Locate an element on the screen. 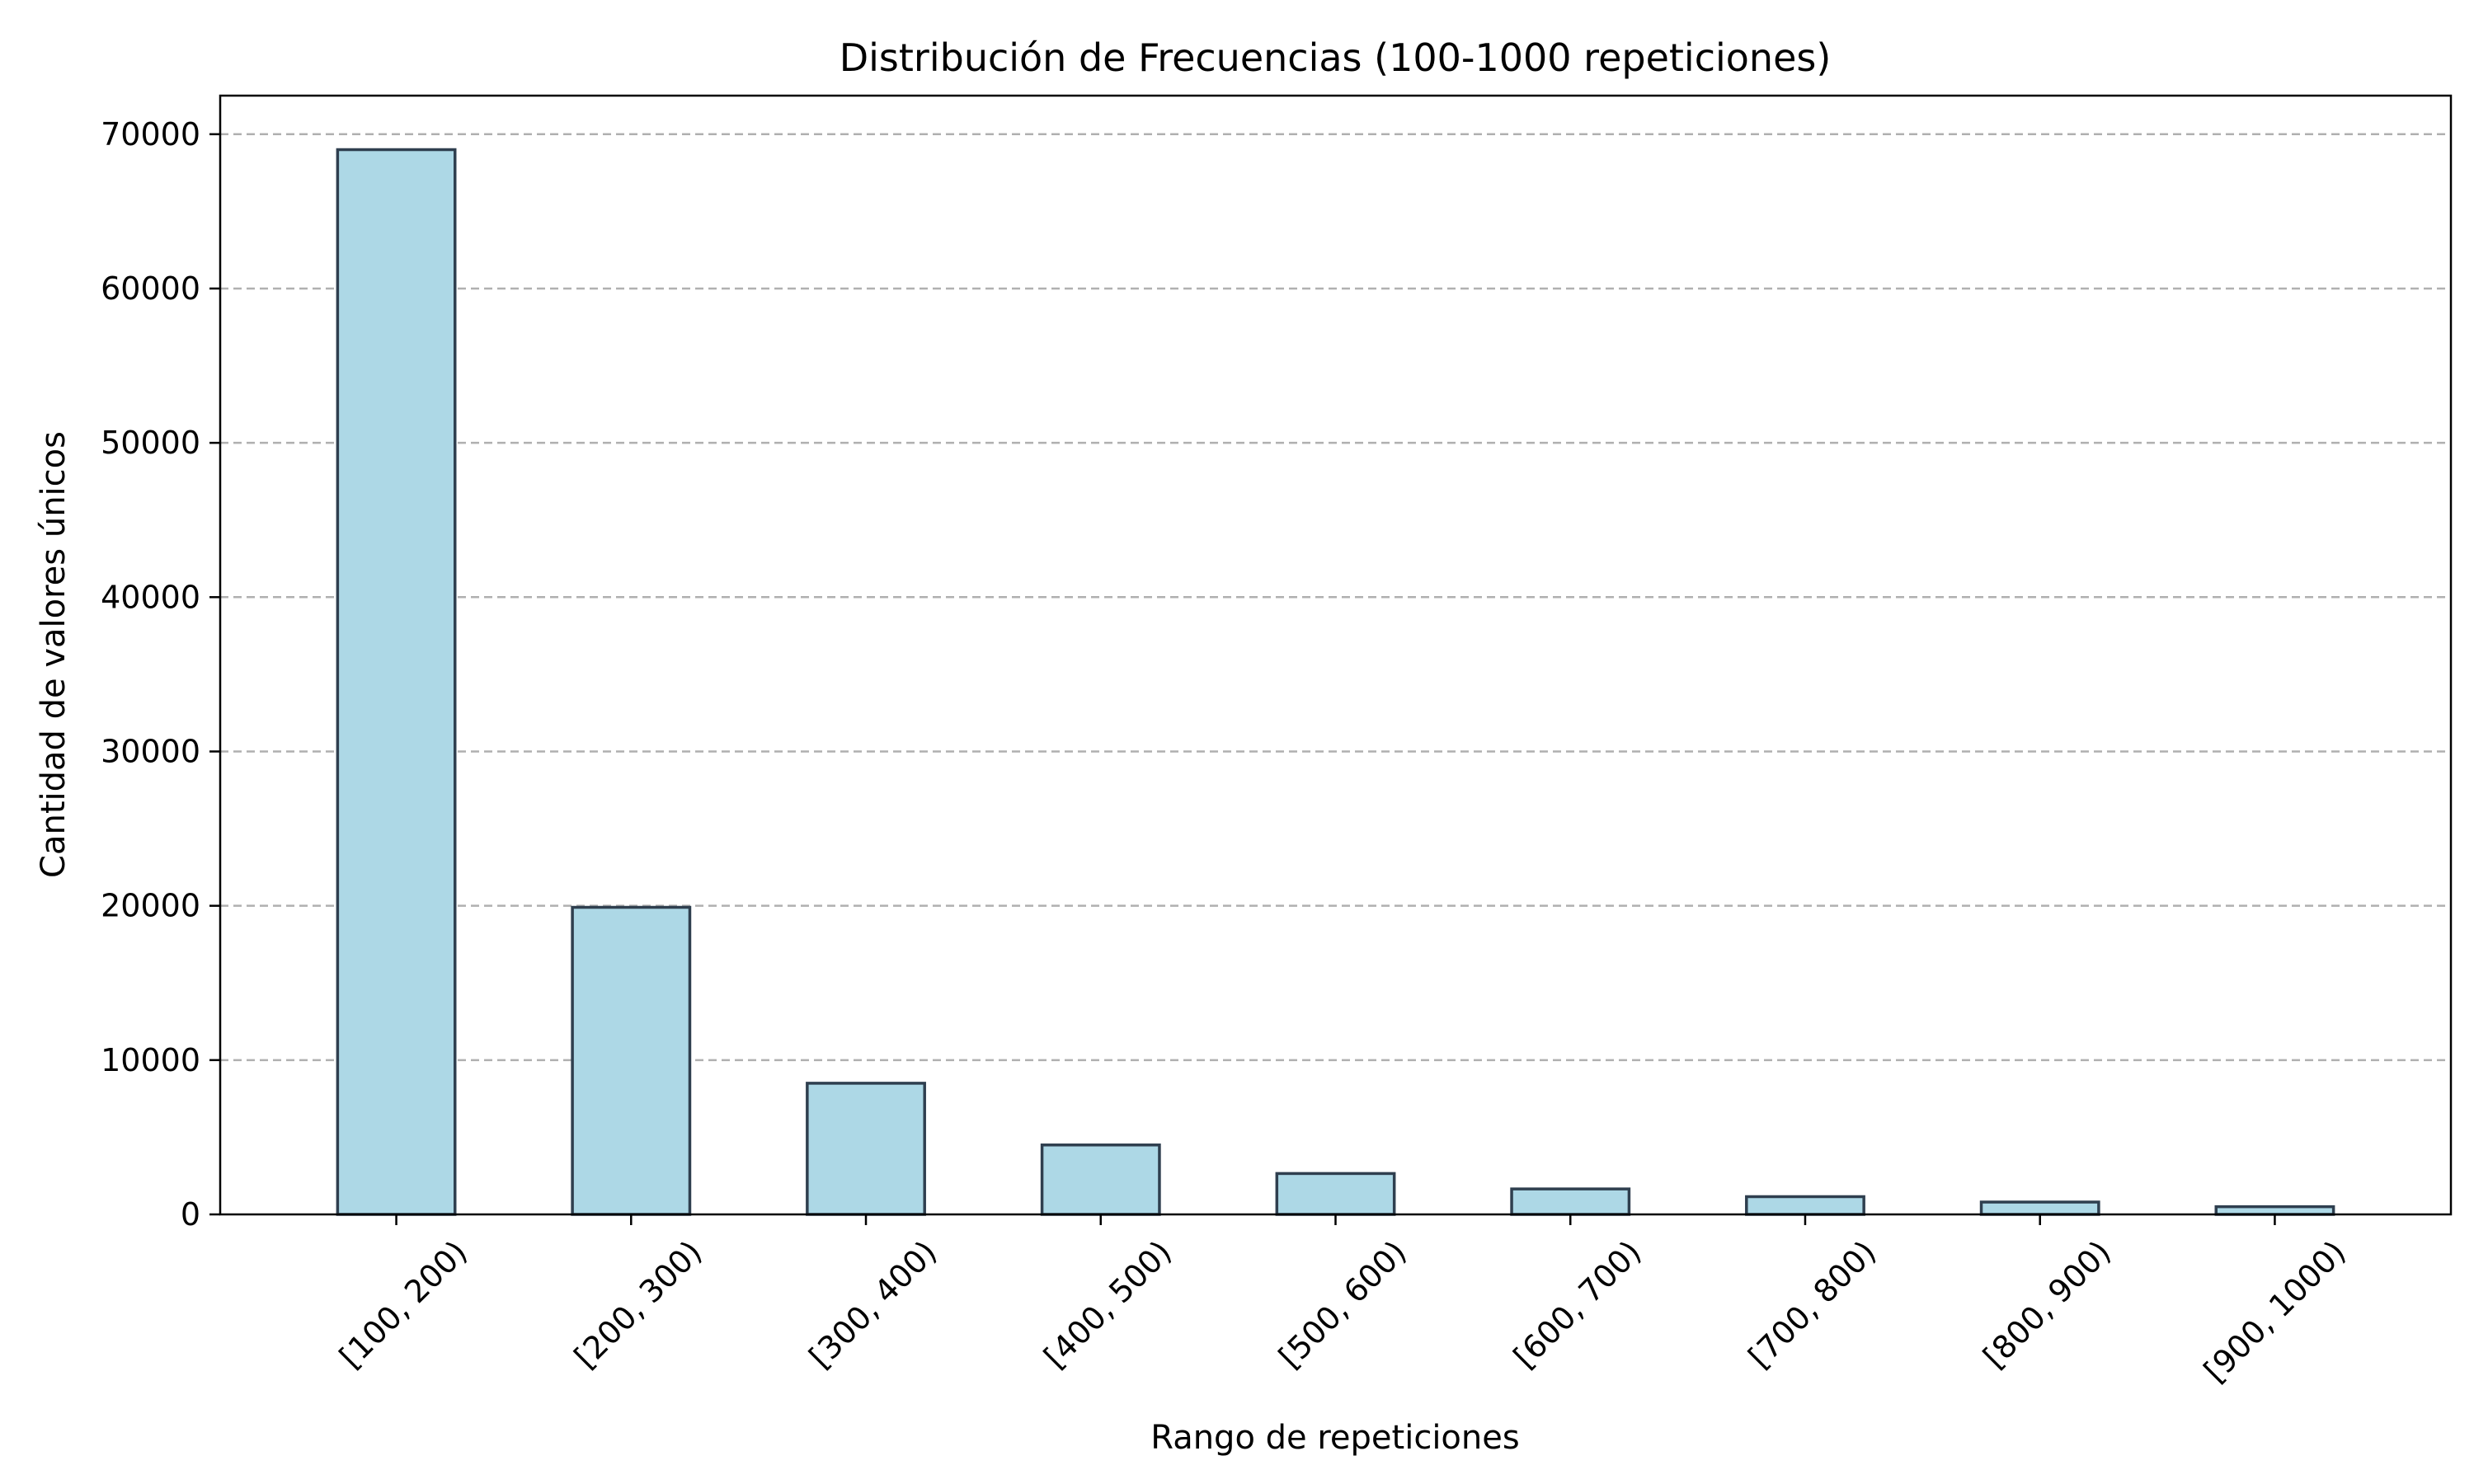  y-axis-ticks: 0 10000 20000 30000 40000 50000 60000 70000 is located at coordinates (160, 674).